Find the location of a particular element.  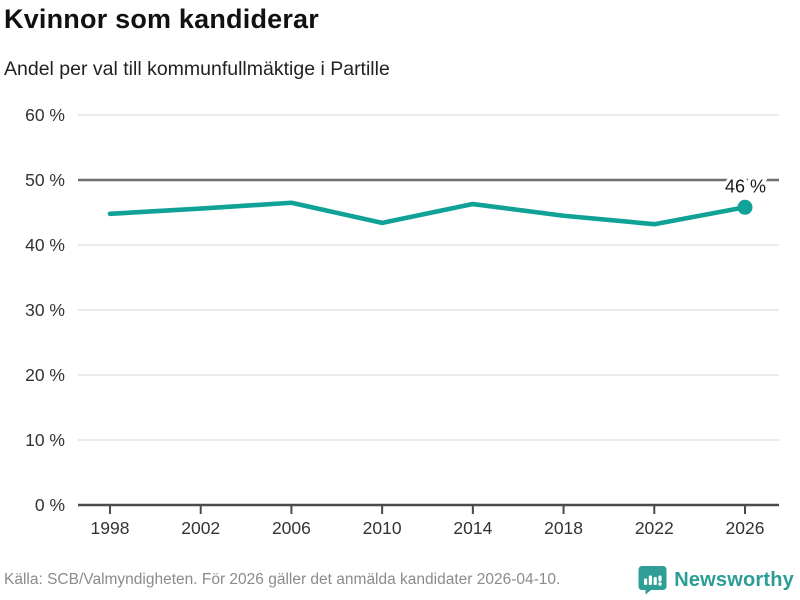

x-tick-label: 2002 is located at coordinates (200, 528).